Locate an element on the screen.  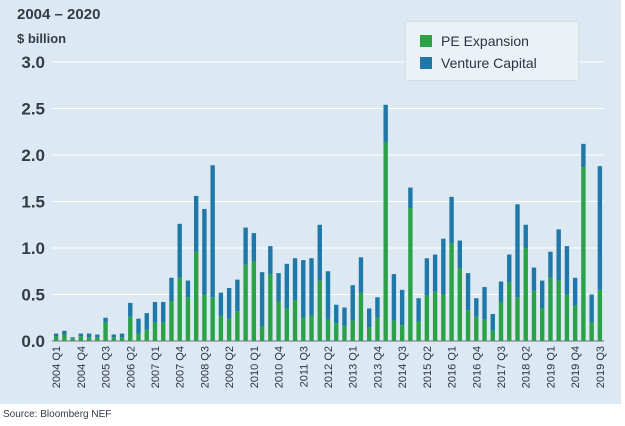
x-tick-label: 2017 Q3 is located at coordinates (502, 367).